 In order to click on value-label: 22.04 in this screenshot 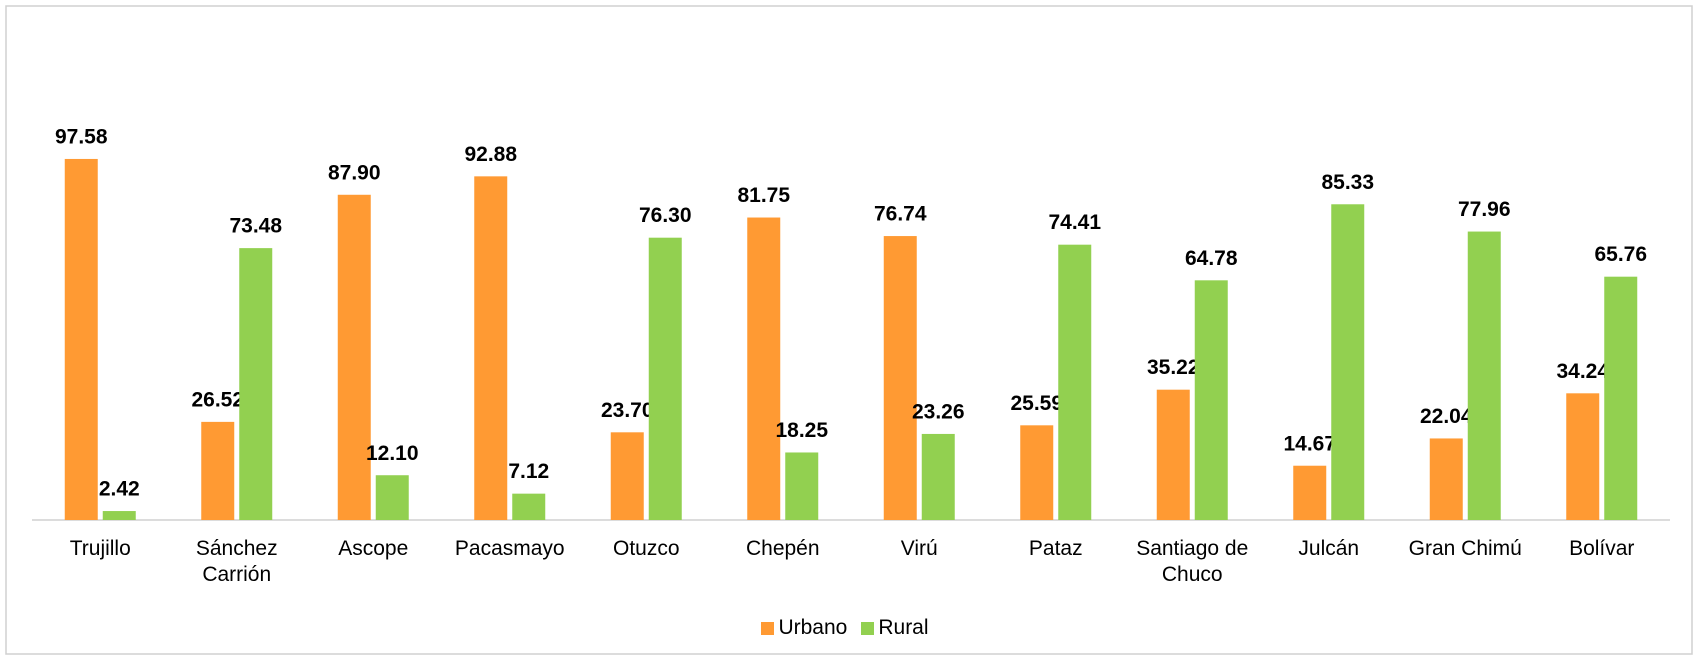, I will do `click(1446, 416)`.